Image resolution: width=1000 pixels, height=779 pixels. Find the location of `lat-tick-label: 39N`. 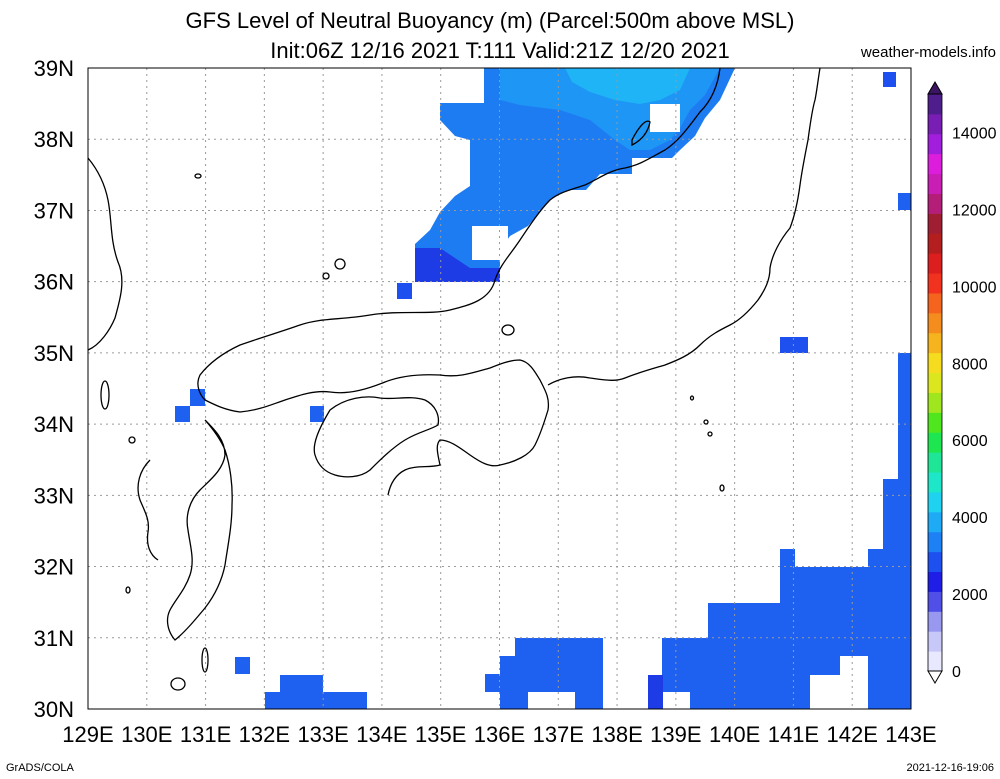

lat-tick-label: 39N is located at coordinates (54, 68).